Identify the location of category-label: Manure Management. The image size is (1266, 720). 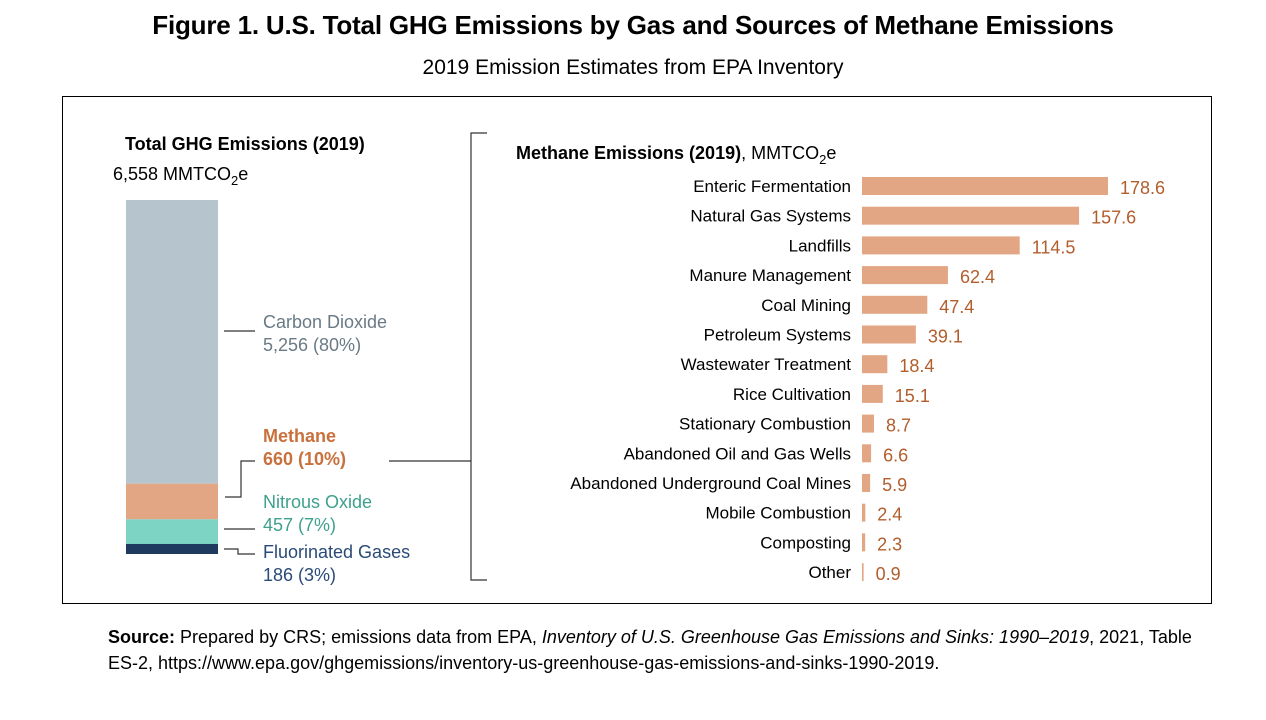
(770, 275).